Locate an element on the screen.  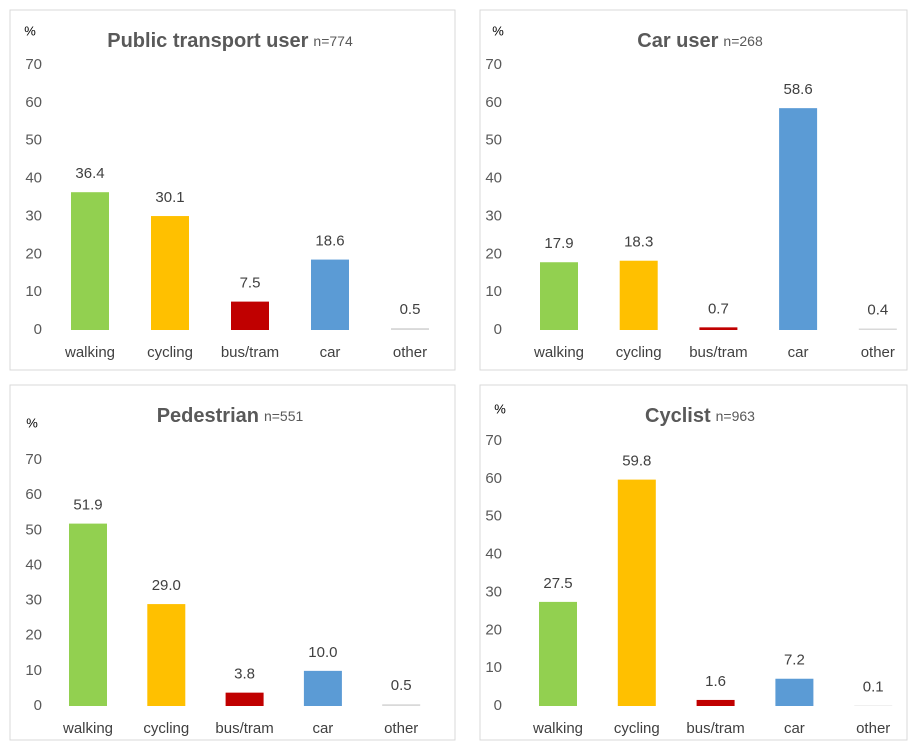
chart-title: Pedestrian n=551 is located at coordinates (230, 416).